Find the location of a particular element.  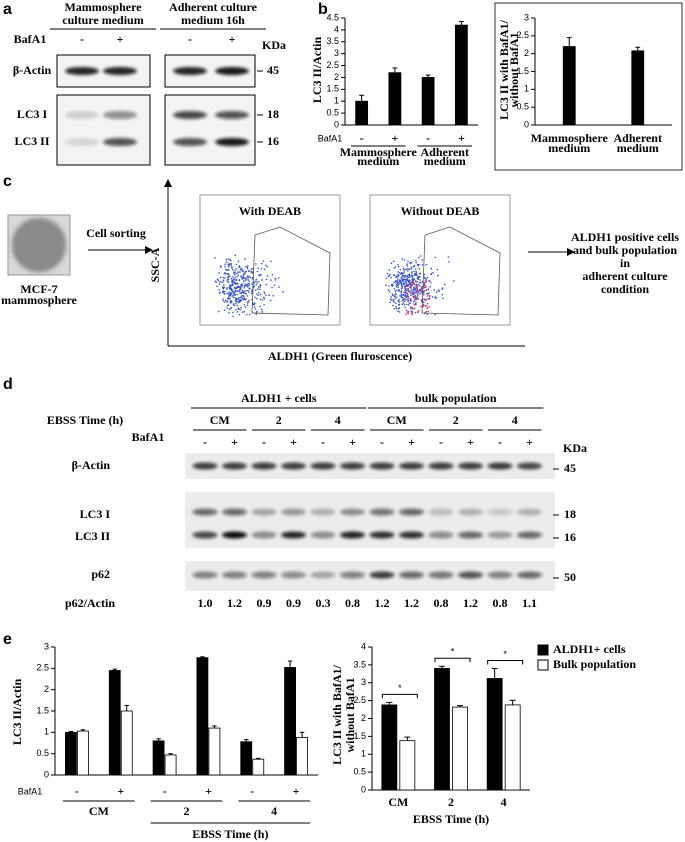

flow-plot-title: Without DEAB is located at coordinates (440, 211).